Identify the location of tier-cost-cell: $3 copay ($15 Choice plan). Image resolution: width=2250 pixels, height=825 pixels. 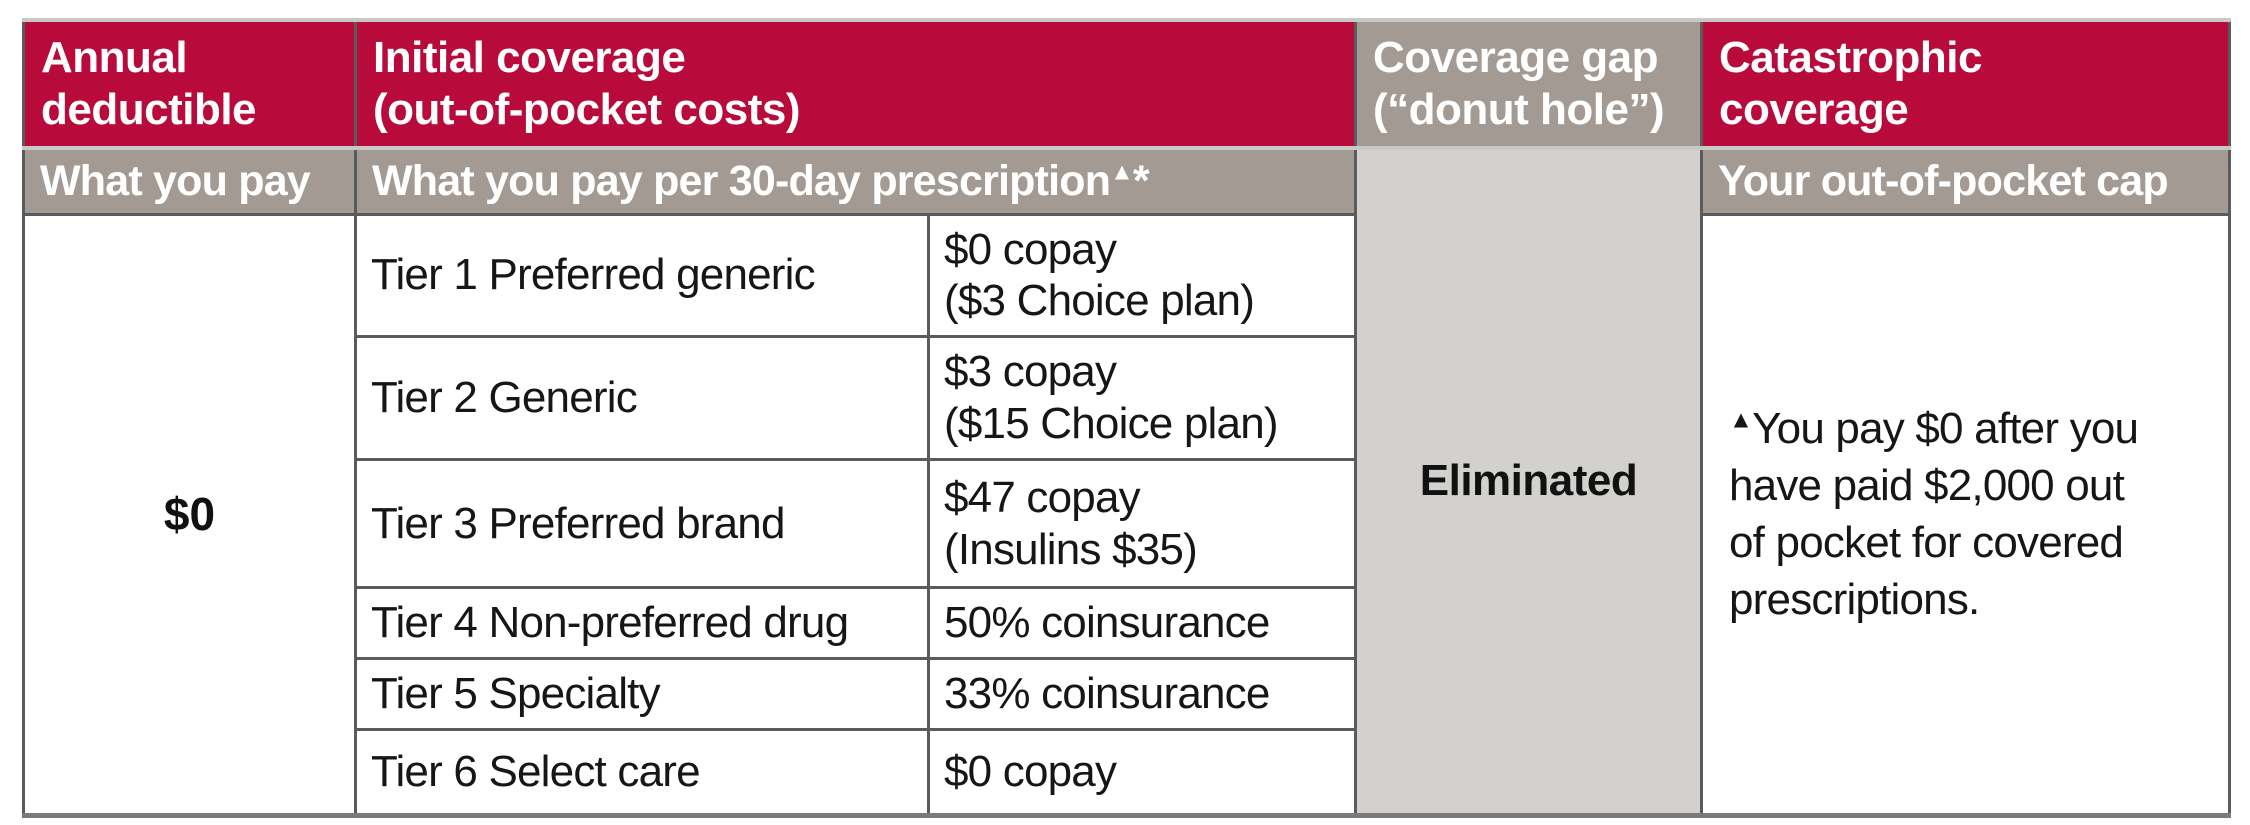
(1142, 398).